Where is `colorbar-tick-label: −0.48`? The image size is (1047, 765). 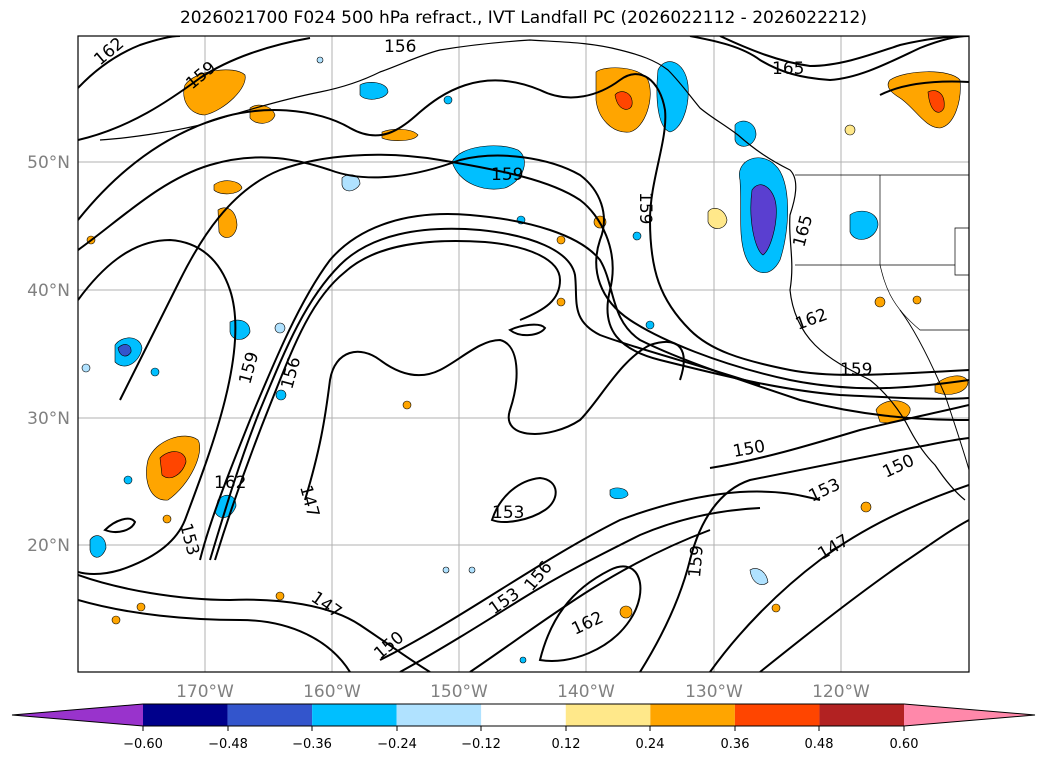 colorbar-tick-label: −0.48 is located at coordinates (228, 744).